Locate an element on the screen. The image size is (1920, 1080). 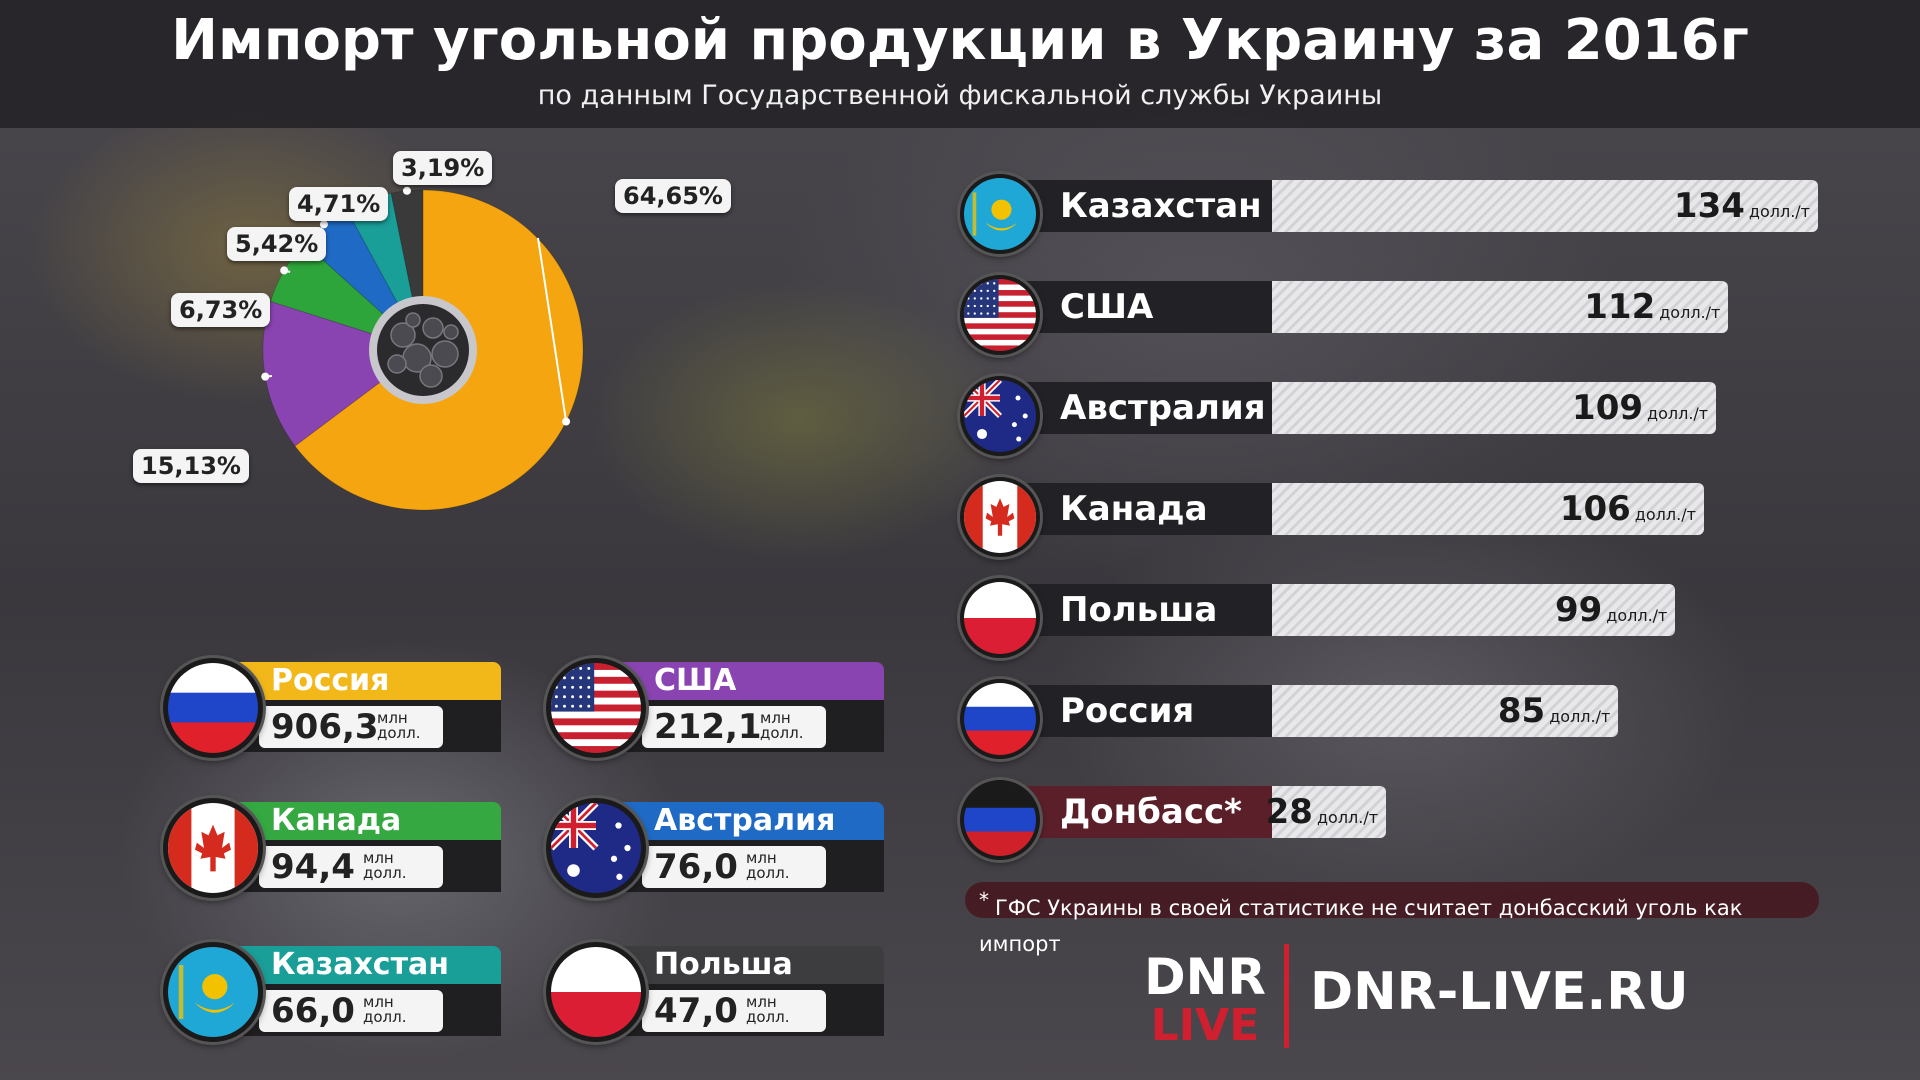
country-name: США is located at coordinates (750, 681).